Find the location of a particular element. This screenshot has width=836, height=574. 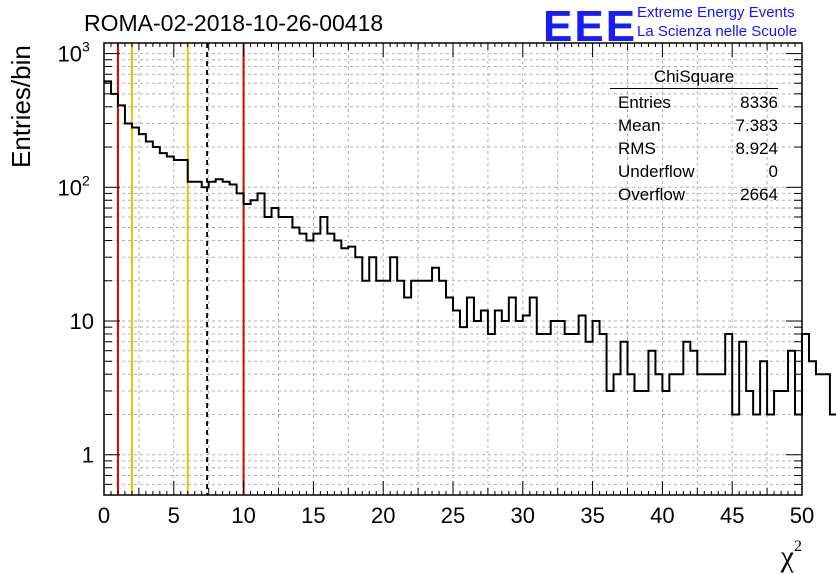

x-tick-label: 50 is located at coordinates (802, 515).